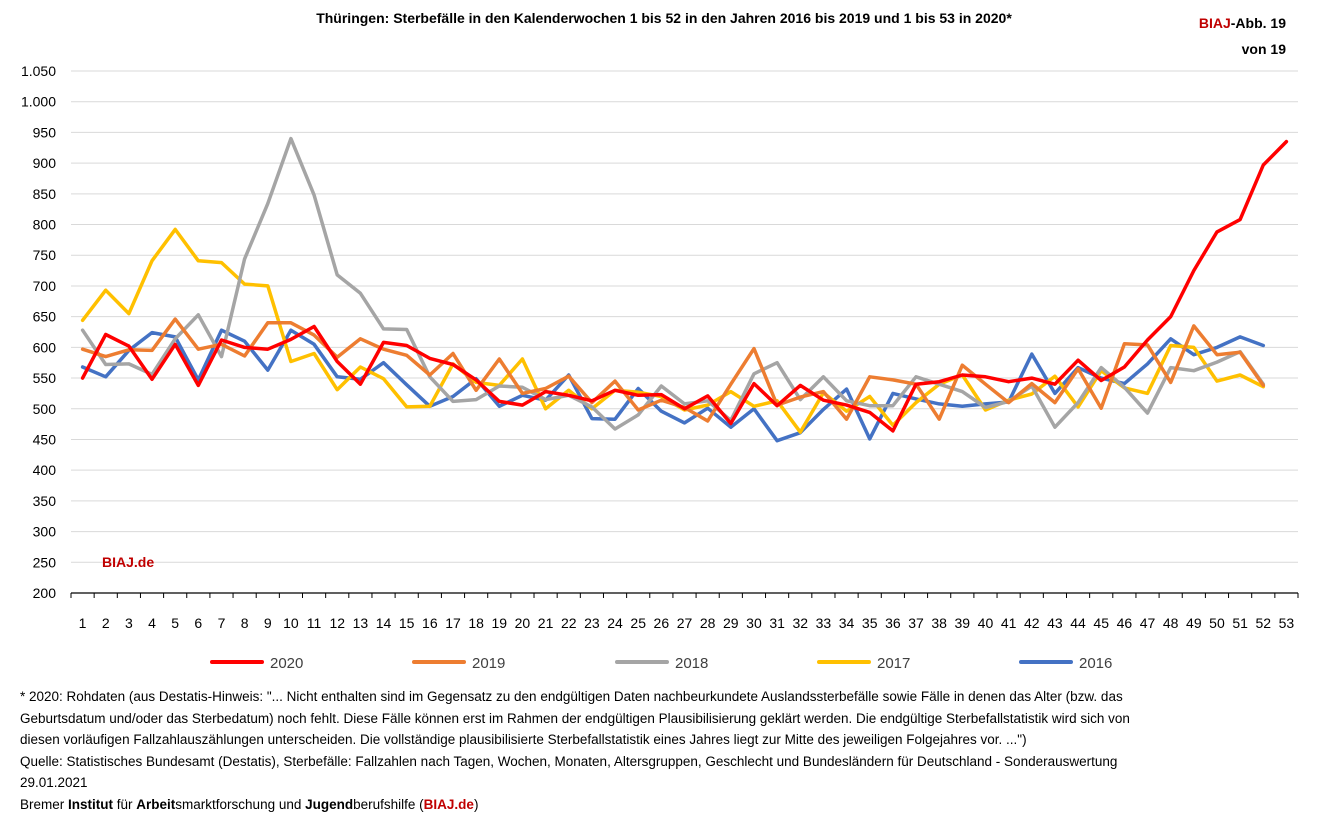 This screenshot has height=830, width=1328. What do you see at coordinates (1258, 23) in the screenshot?
I see `badge-figure-number: -Abb. 19` at bounding box center [1258, 23].